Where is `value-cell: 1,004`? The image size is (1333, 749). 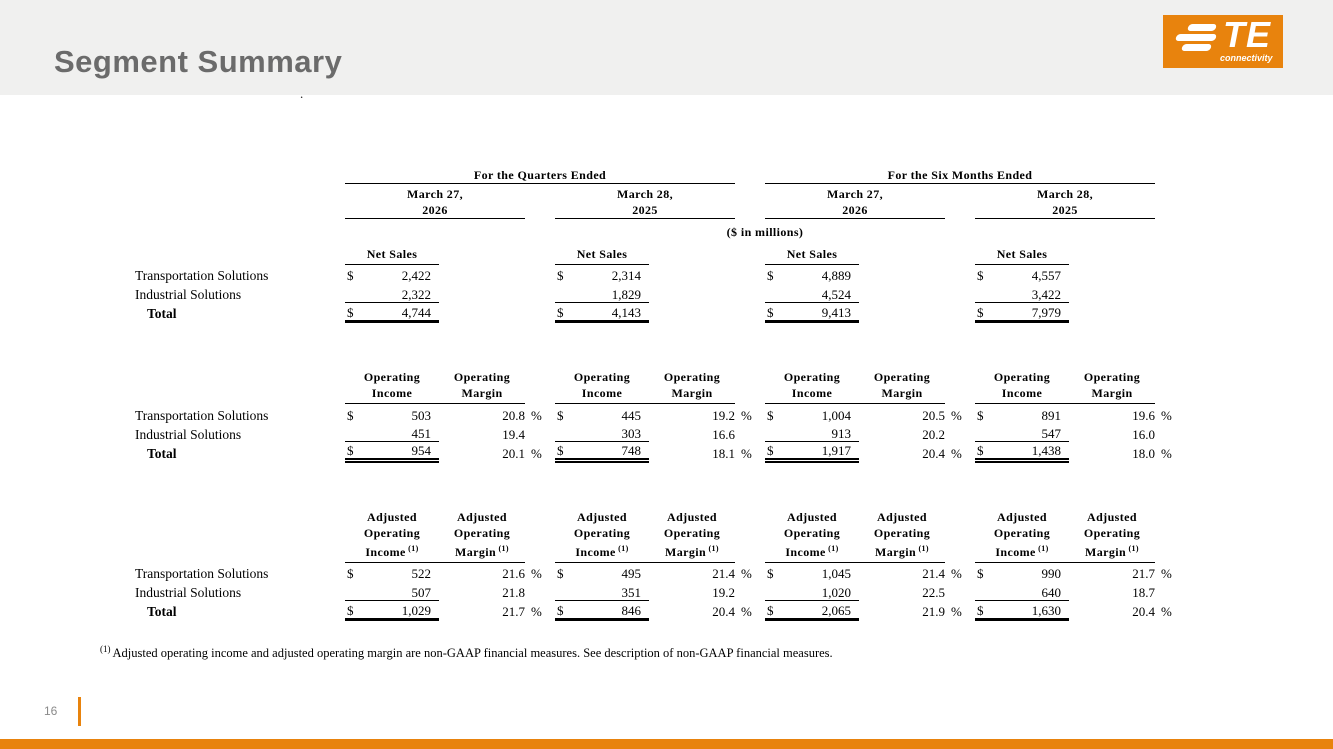
value-cell: 1,004 is located at coordinates (836, 415).